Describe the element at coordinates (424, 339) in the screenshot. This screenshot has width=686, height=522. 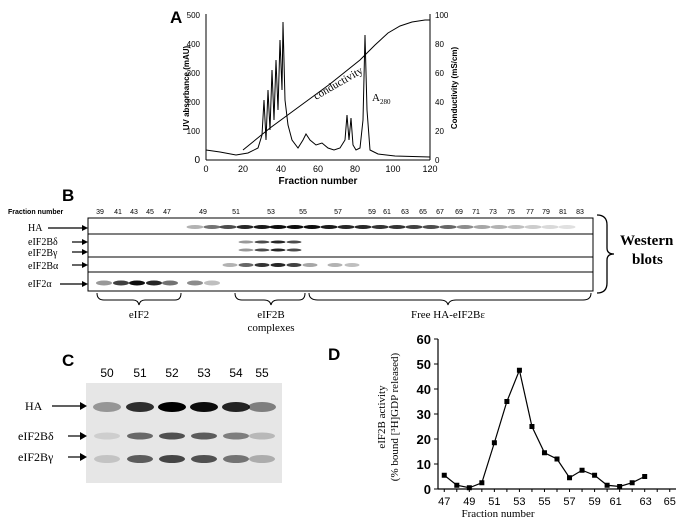
I see `d-y-tick-label: 60` at that location.